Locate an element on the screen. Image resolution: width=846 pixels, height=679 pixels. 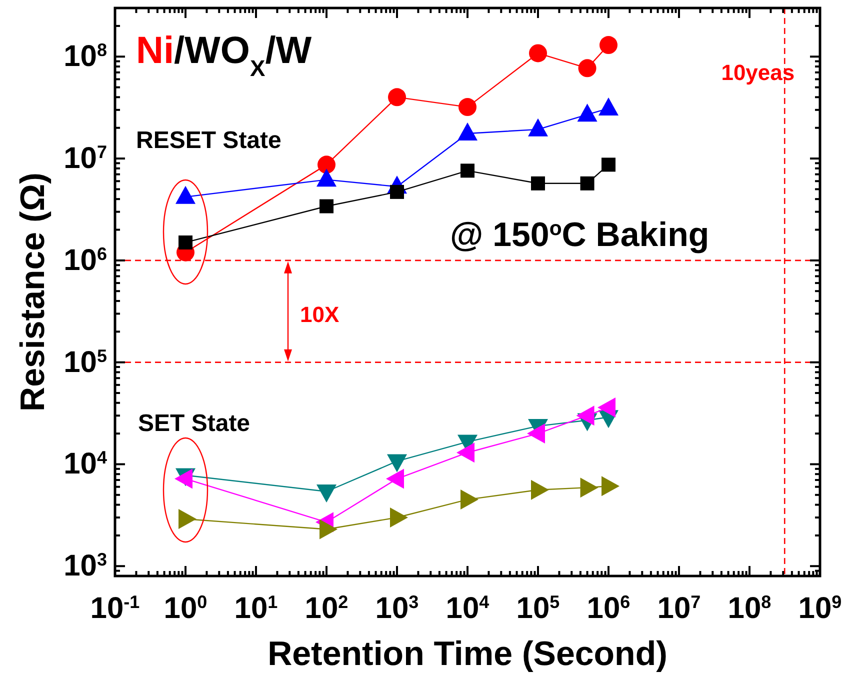
annotation: /WO$_{X}$/W is located at coordinates (243, 55).